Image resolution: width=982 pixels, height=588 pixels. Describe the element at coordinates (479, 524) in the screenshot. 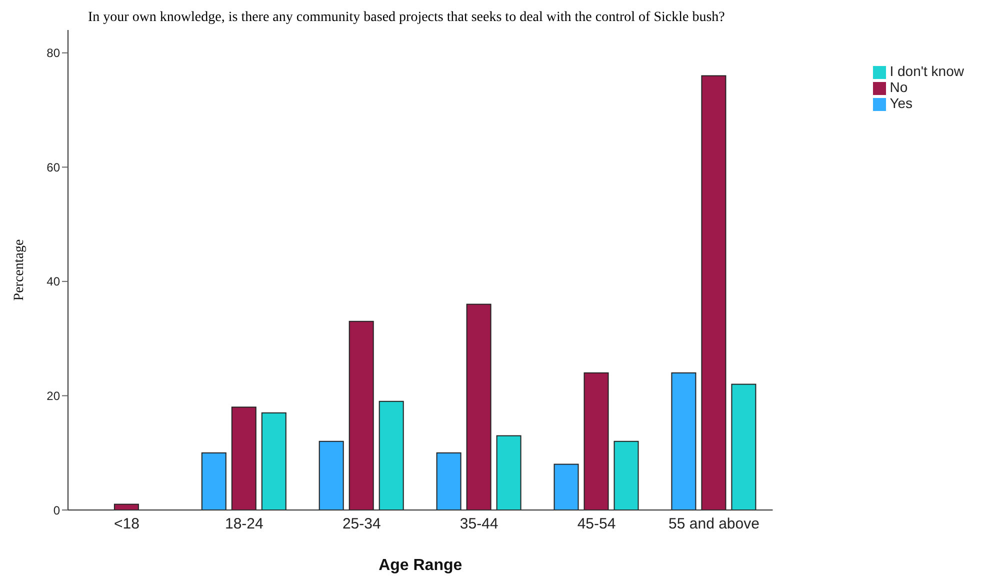

I see `x-tick-label: 35-44` at that location.